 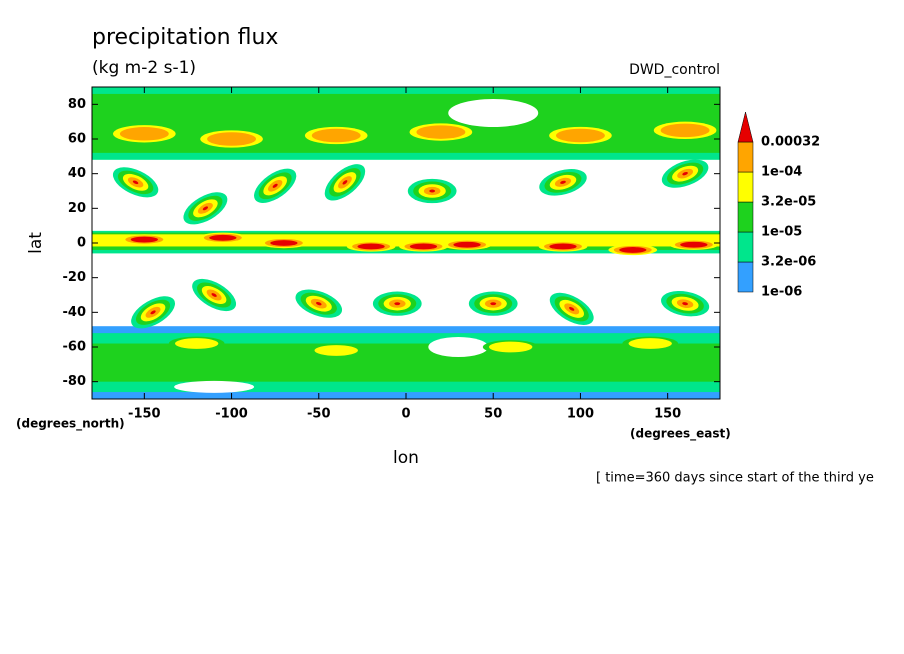 What do you see at coordinates (745, 127) in the screenshot?
I see `colorbar-extension` at bounding box center [745, 127].